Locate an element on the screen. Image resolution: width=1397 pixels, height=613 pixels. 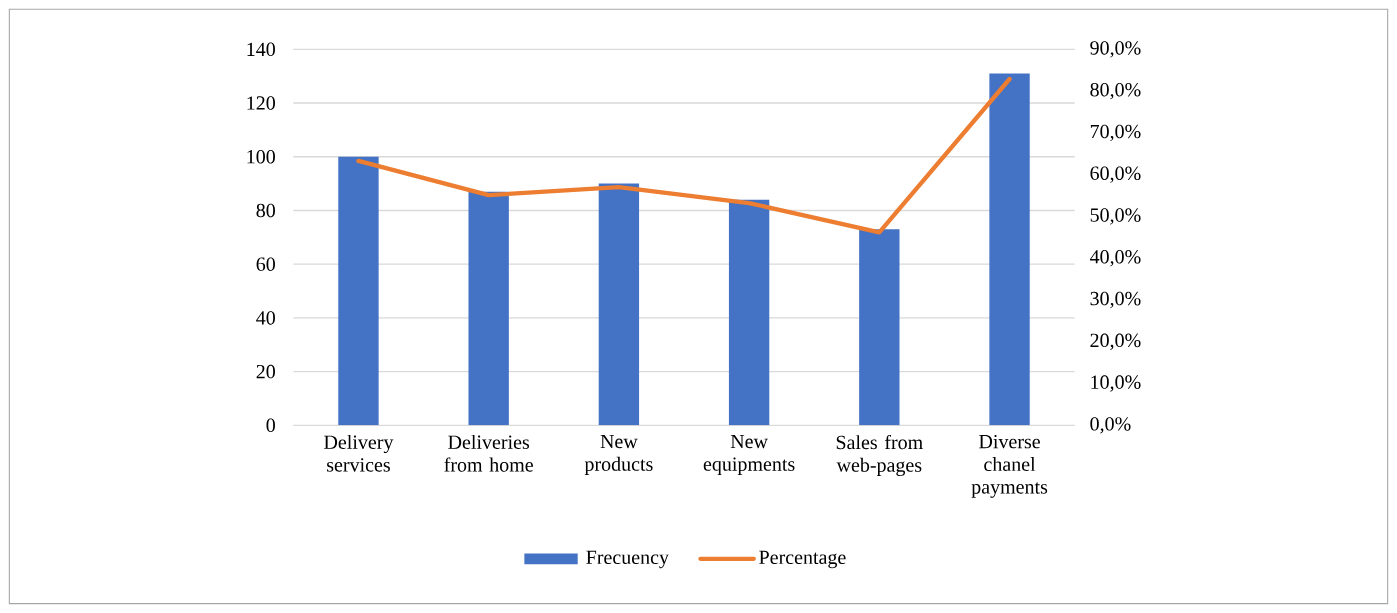
y-tick-label: 20 is located at coordinates (265, 371).